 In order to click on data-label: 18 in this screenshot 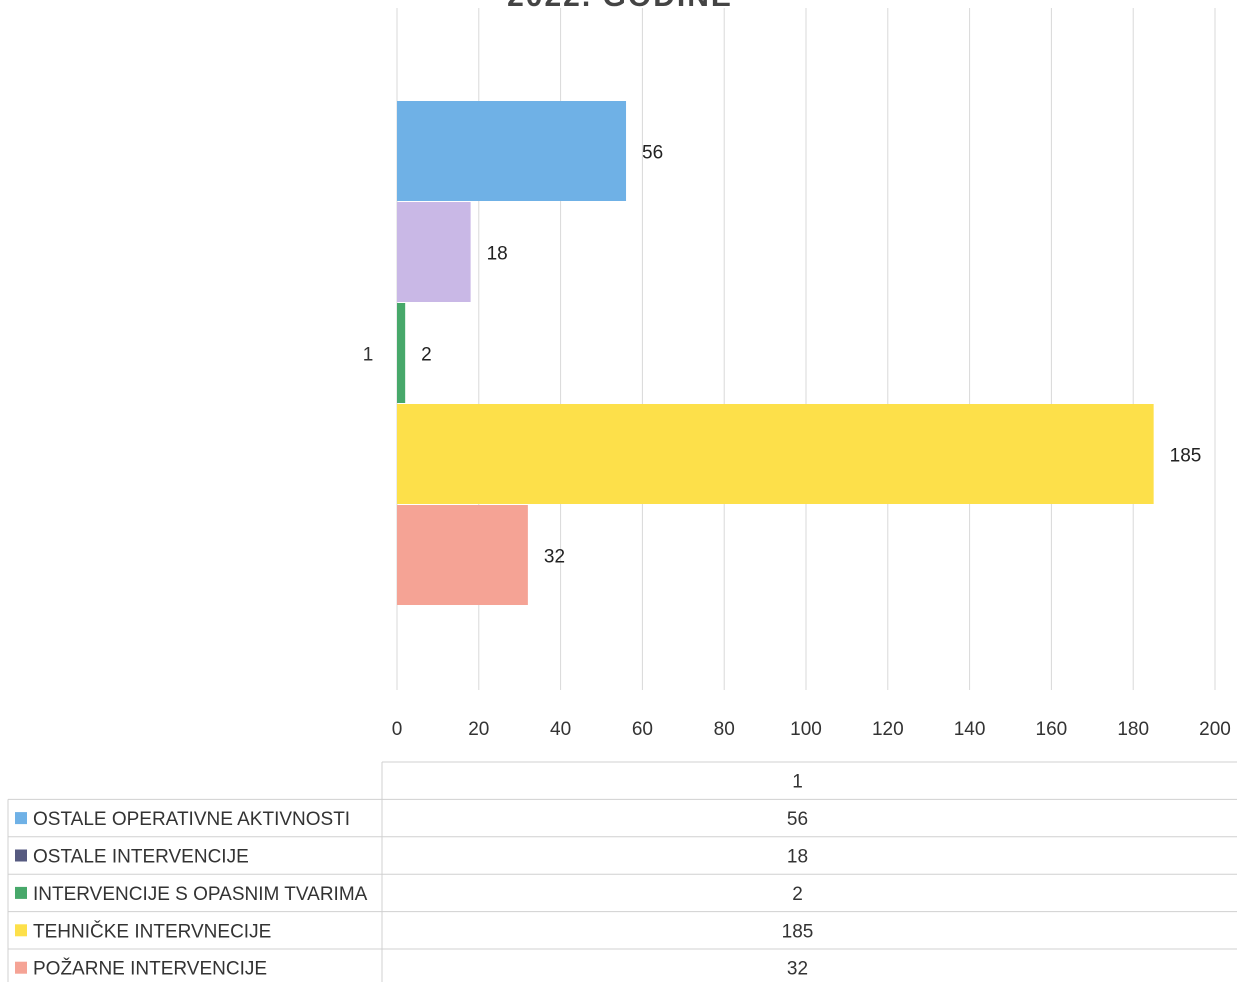, I will do `click(497, 254)`.